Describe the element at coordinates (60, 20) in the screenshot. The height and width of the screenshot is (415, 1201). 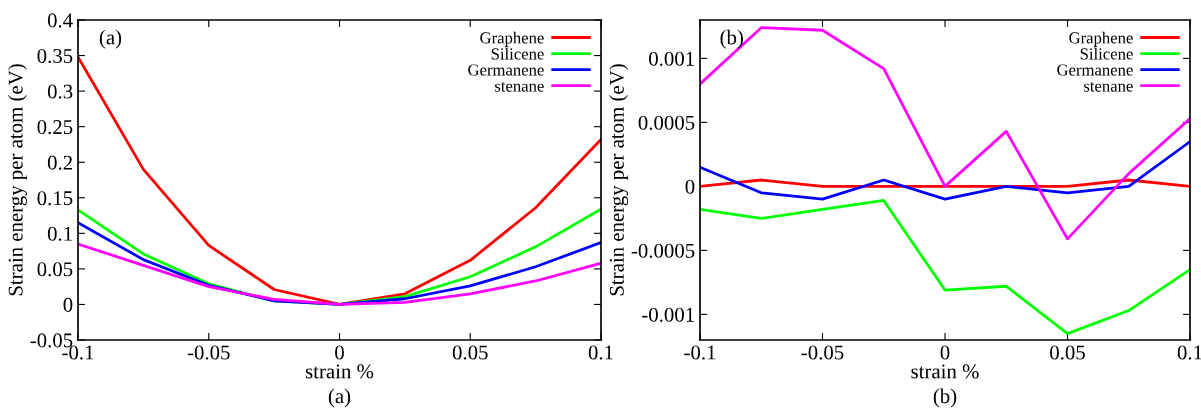
I see `y-tick-label: 0.4` at that location.